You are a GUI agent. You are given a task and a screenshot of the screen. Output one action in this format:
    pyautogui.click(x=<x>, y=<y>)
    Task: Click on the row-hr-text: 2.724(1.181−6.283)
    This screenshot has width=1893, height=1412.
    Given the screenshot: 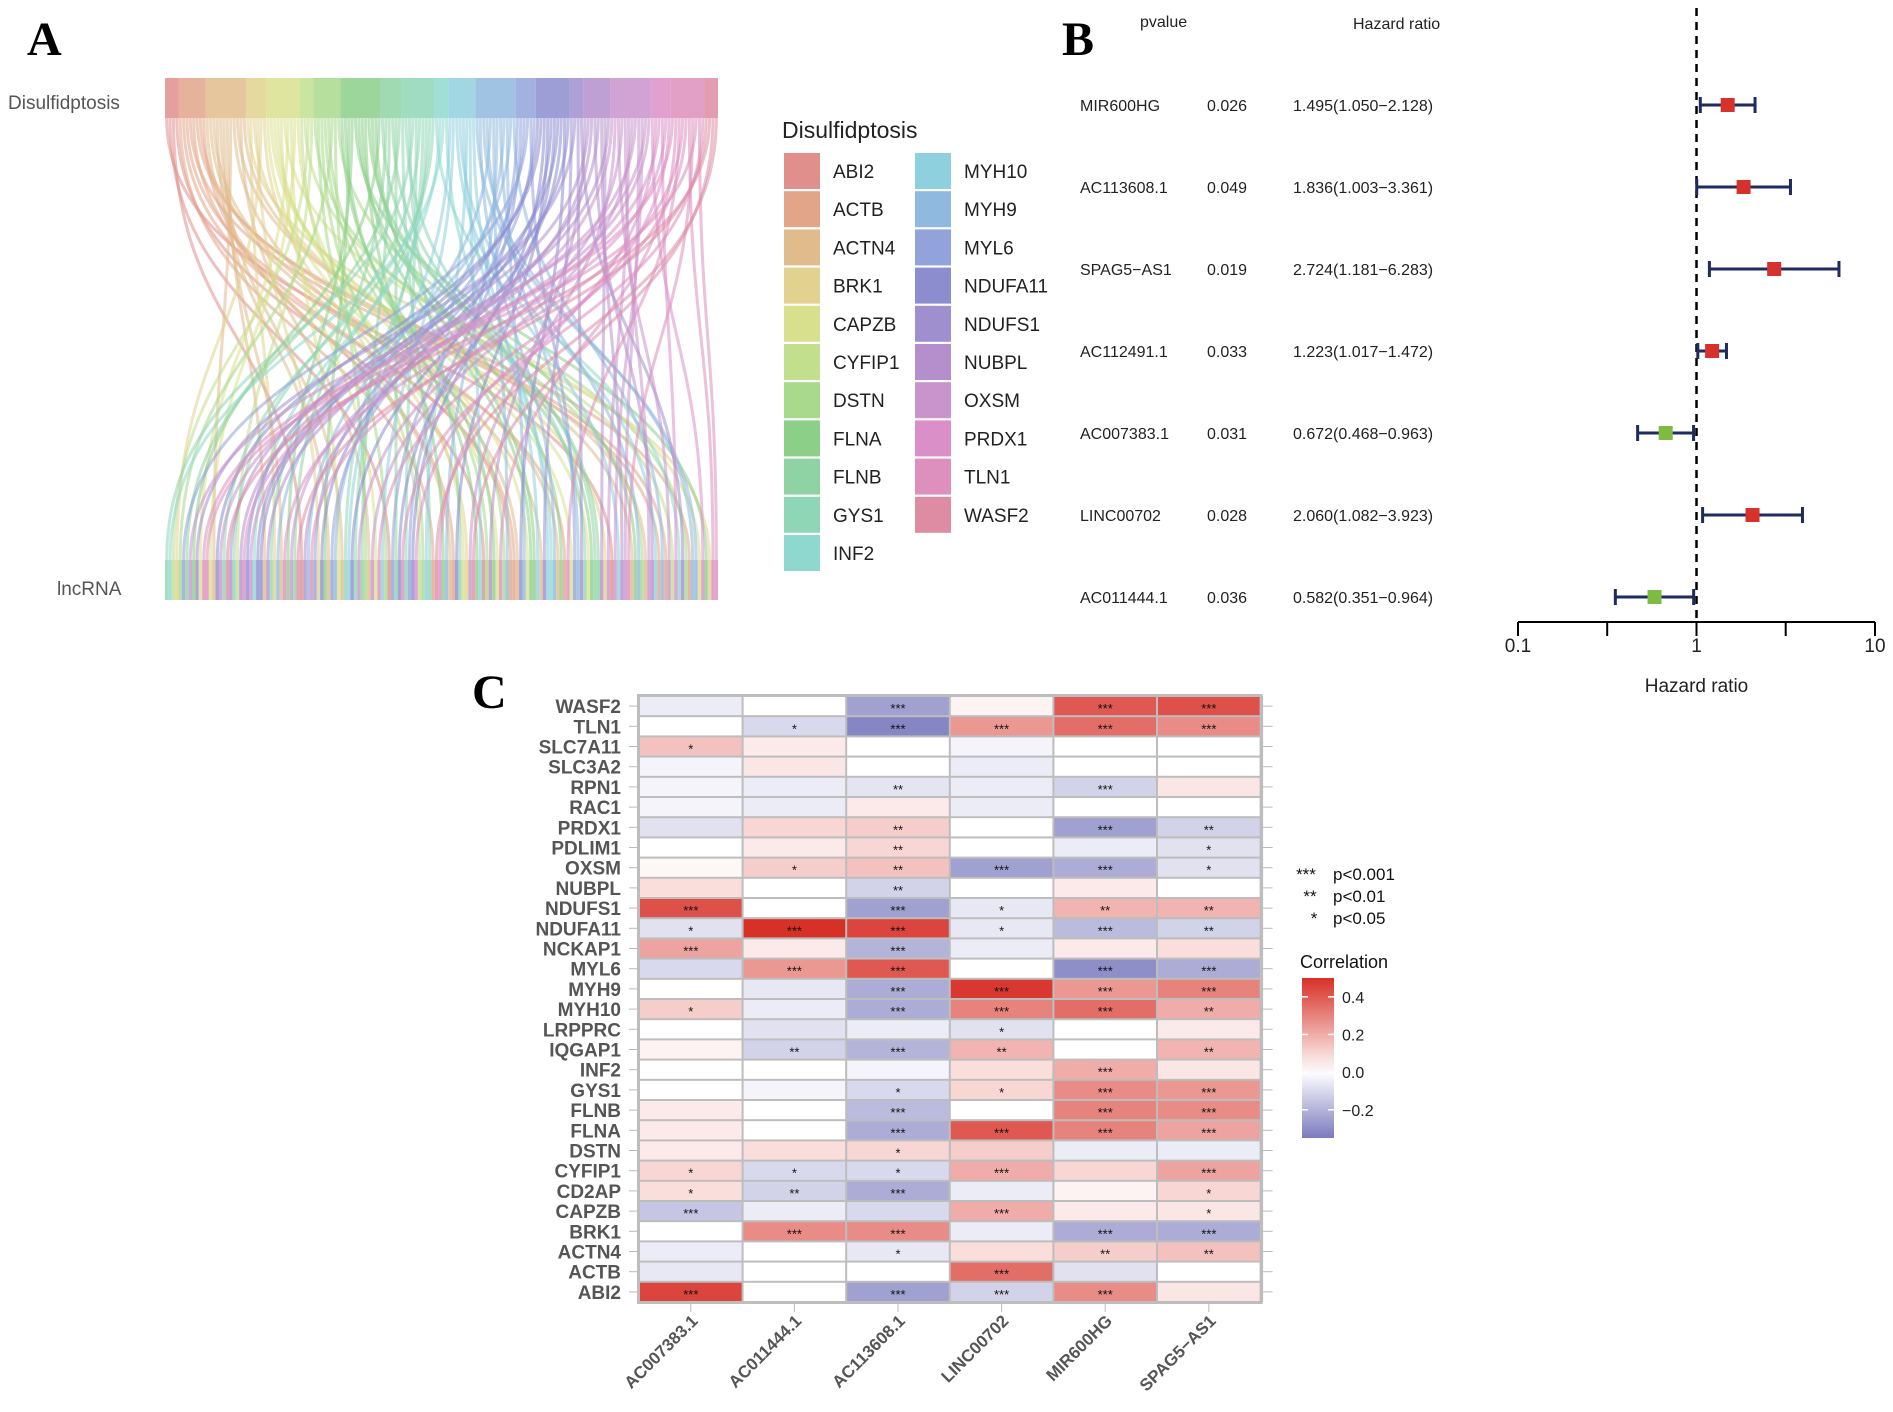 What is the action you would take?
    pyautogui.click(x=1363, y=270)
    